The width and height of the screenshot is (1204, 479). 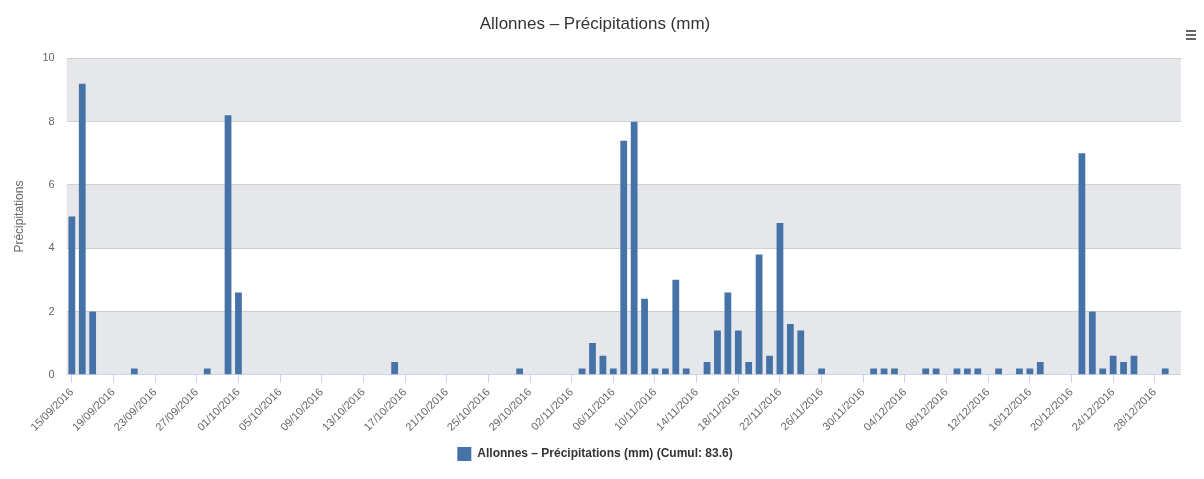 I want to click on legend-label: Allonnes – Précipitations (mm) (Cumul: 83.6), so click(x=605, y=453).